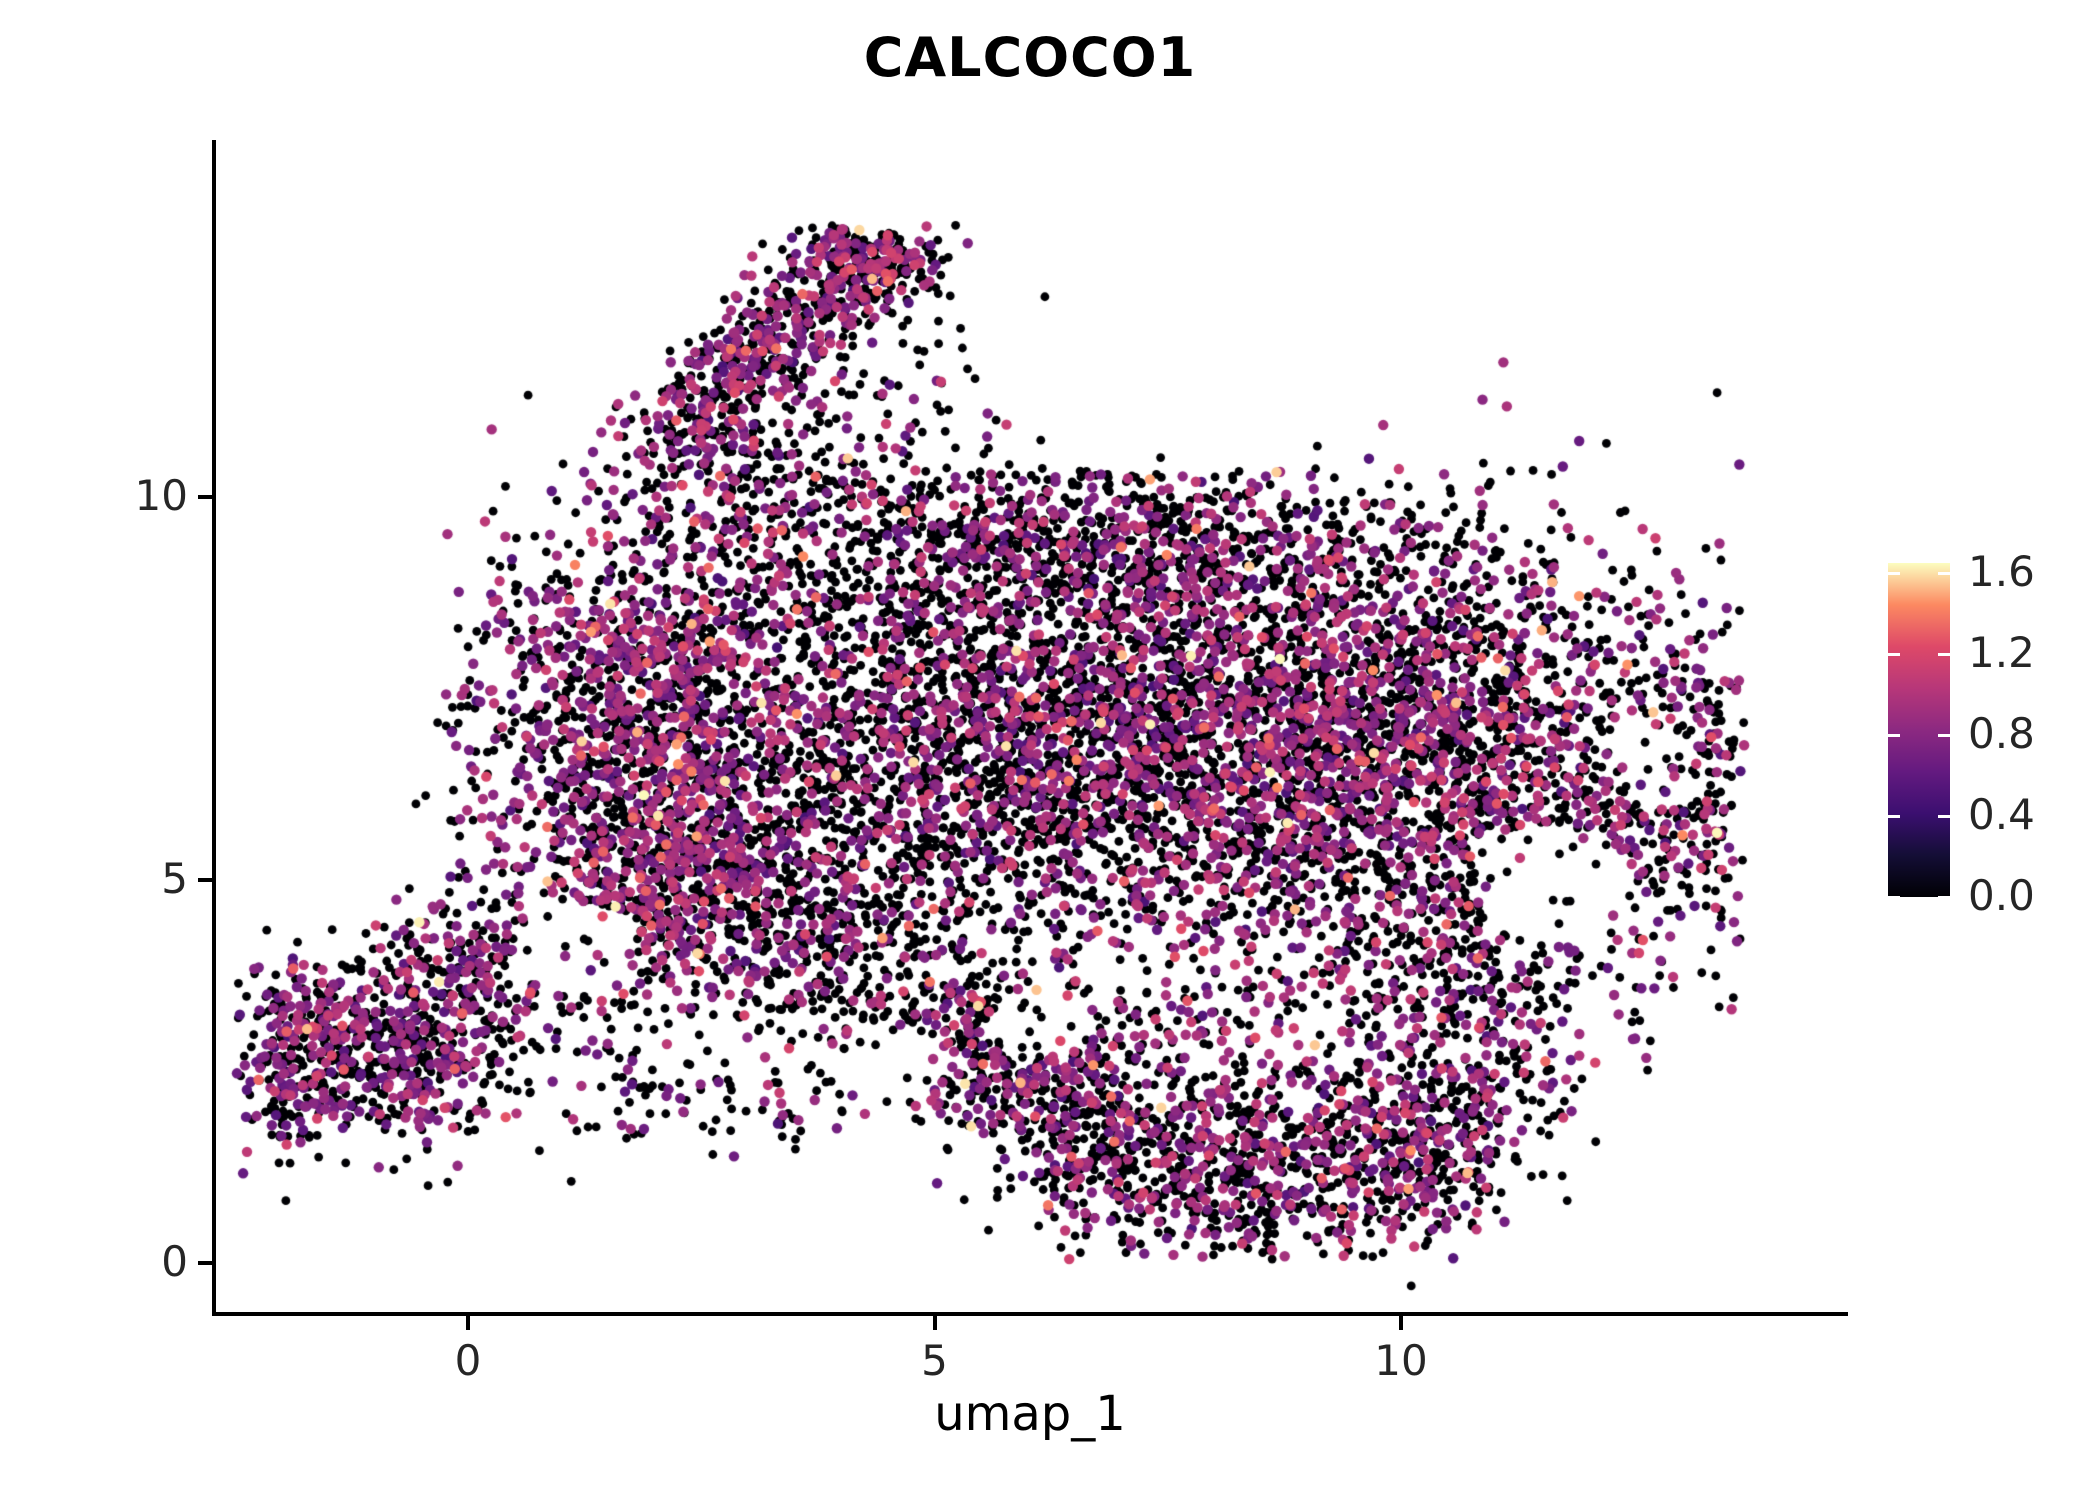  Describe the element at coordinates (468, 1360) in the screenshot. I see `x-tick-label: 0` at that location.